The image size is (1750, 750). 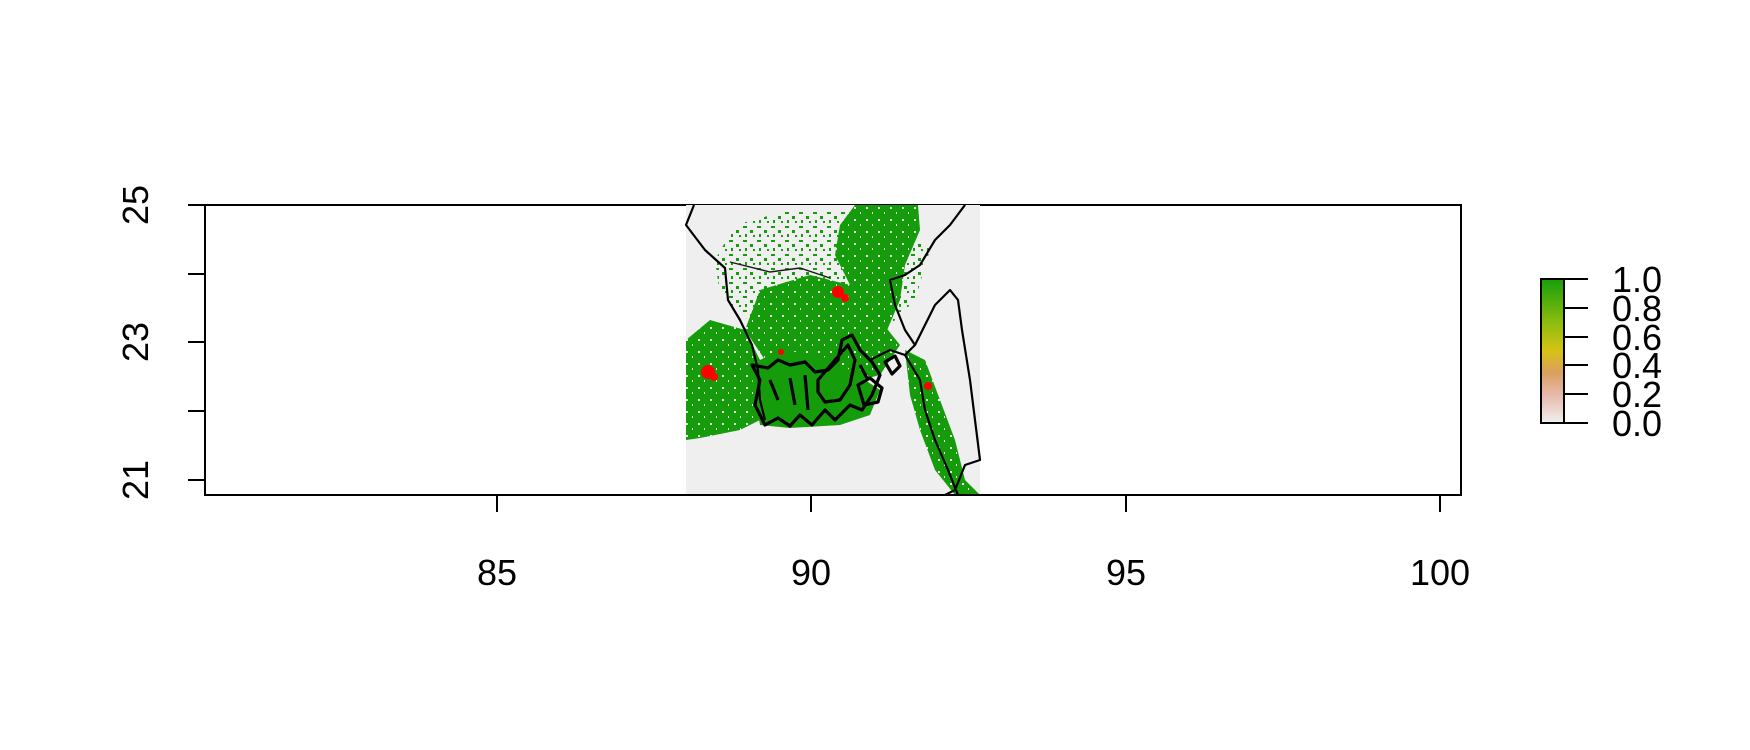 I want to click on legend-label-0.6: 0.6, so click(x=1637, y=337).